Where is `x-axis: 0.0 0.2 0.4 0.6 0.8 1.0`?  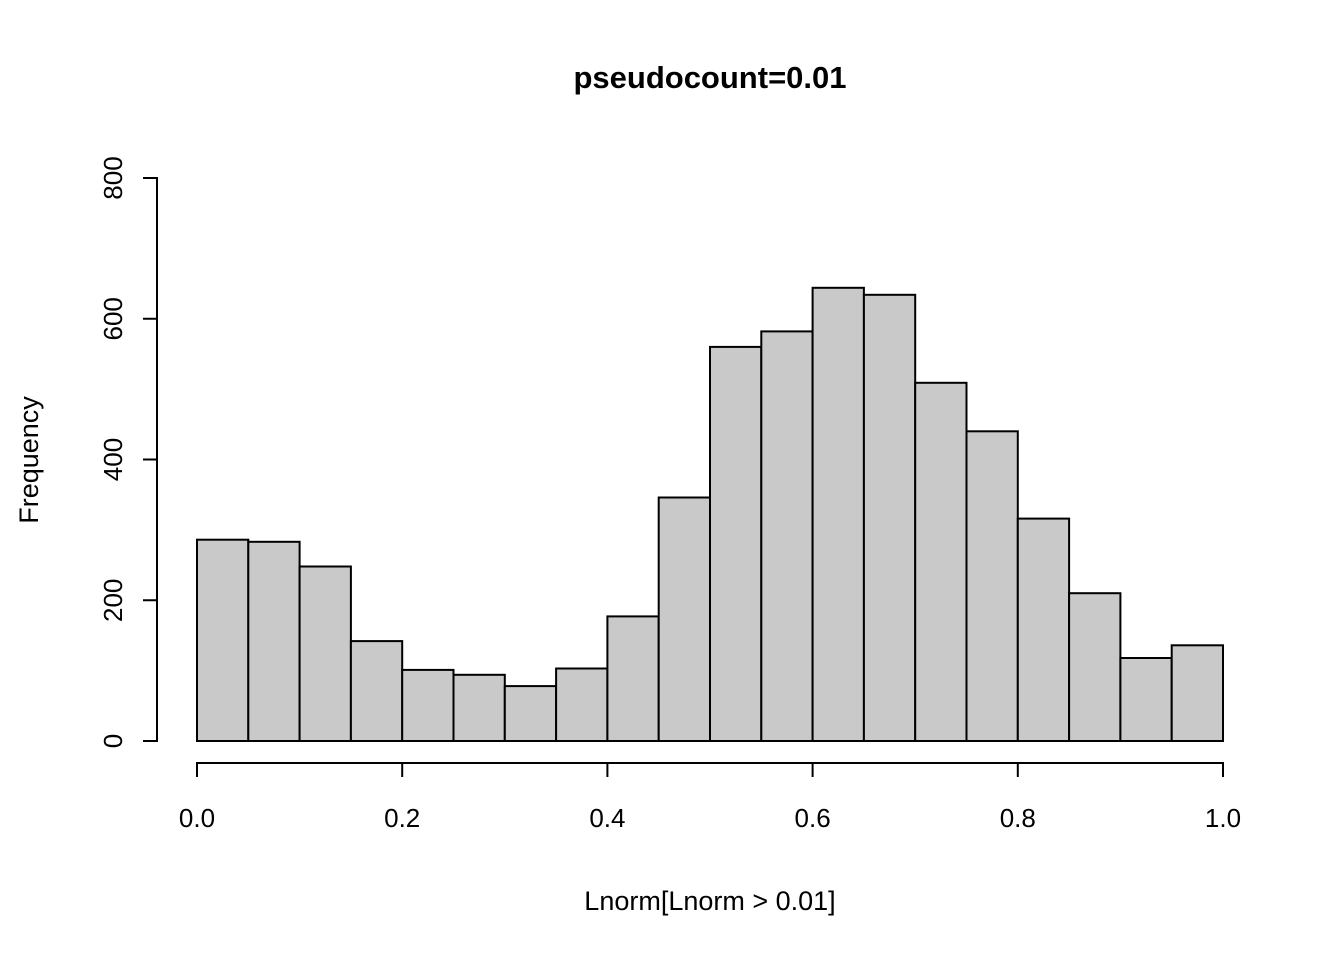 x-axis: 0.0 0.2 0.4 0.6 0.8 1.0 is located at coordinates (710, 797).